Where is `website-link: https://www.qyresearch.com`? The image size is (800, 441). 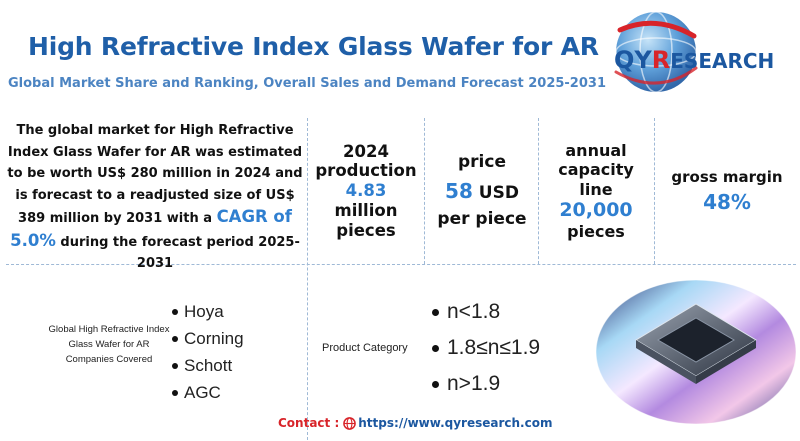
website-link: https://www.qyresearch.com is located at coordinates (455, 423).